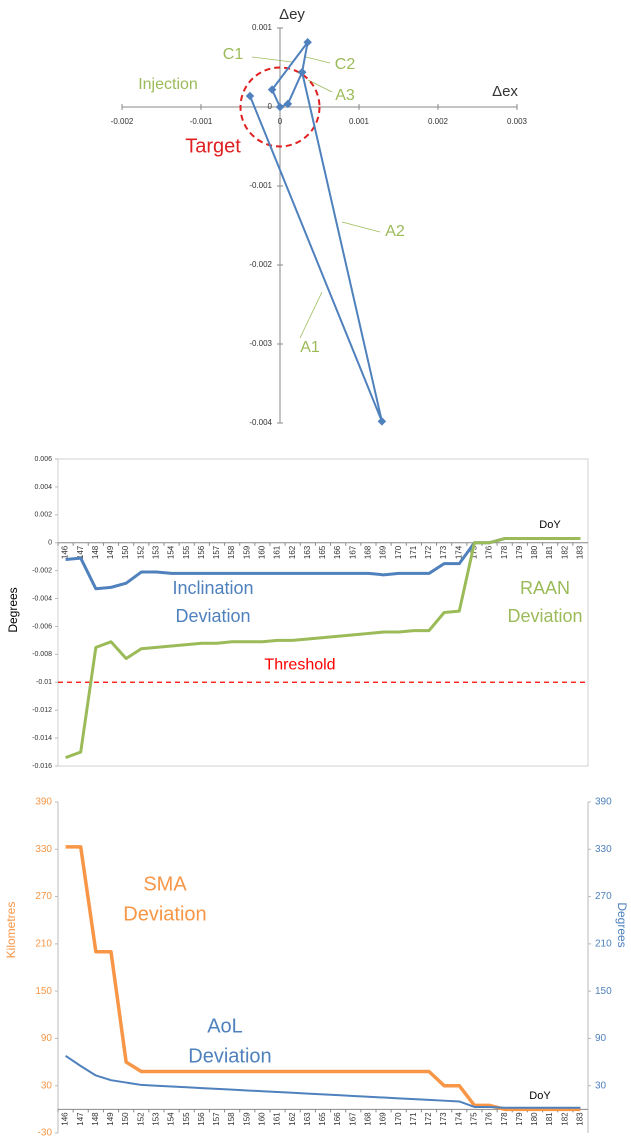 The image size is (631, 1140). What do you see at coordinates (603, 943) in the screenshot?
I see `y2-tick-label: 210` at bounding box center [603, 943].